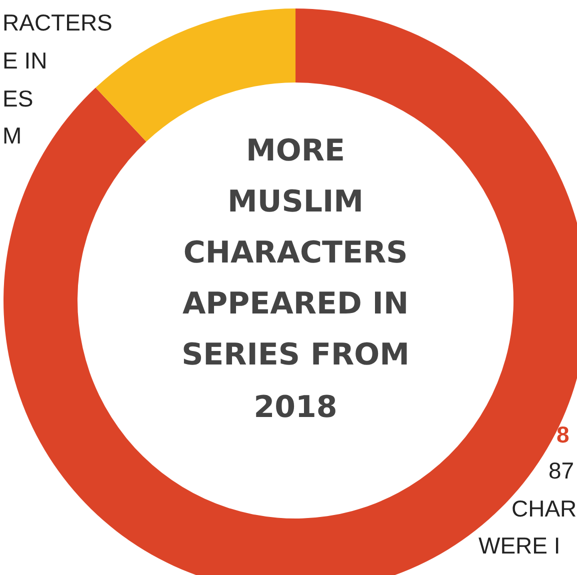  I want to click on text: RACTERS, so click(57, 23).